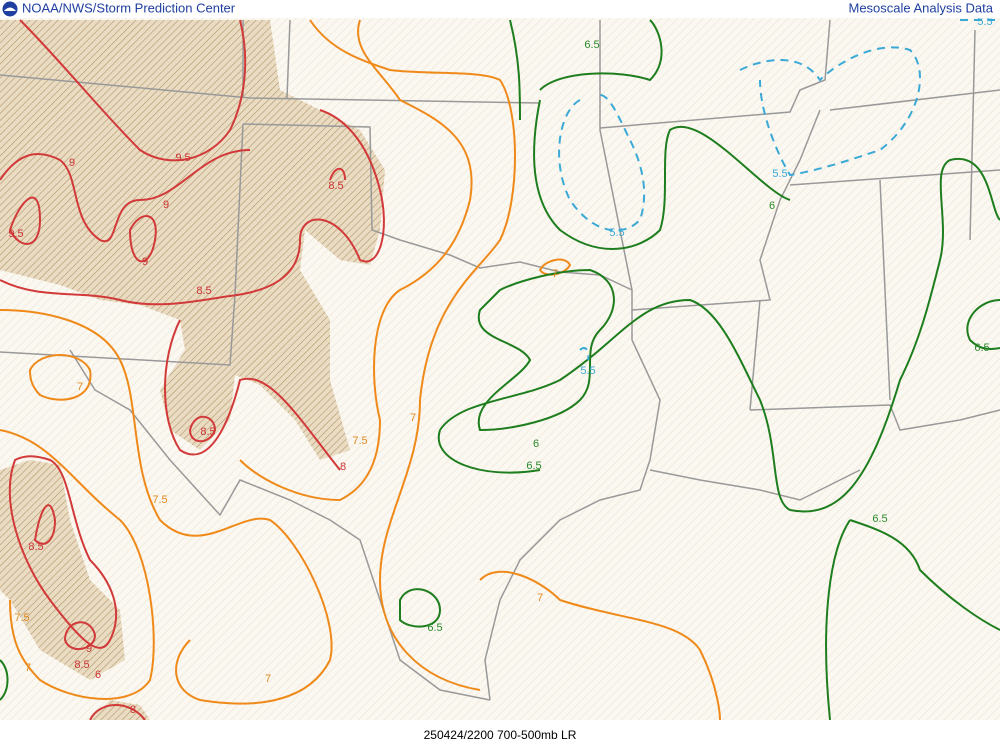  What do you see at coordinates (500, 9) in the screenshot?
I see `header-bar` at bounding box center [500, 9].